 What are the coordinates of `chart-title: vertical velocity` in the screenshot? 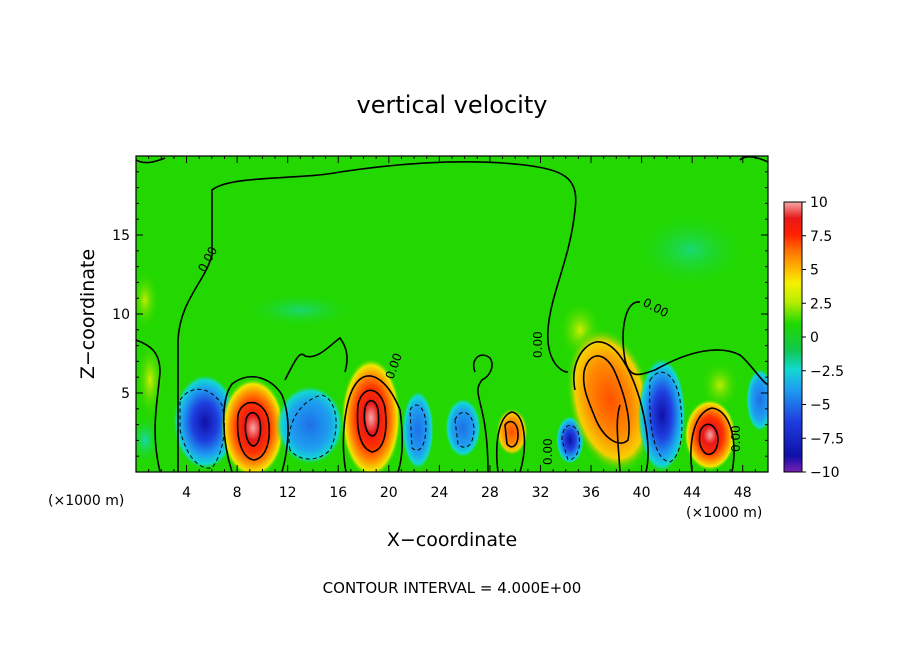 It's located at (452, 105).